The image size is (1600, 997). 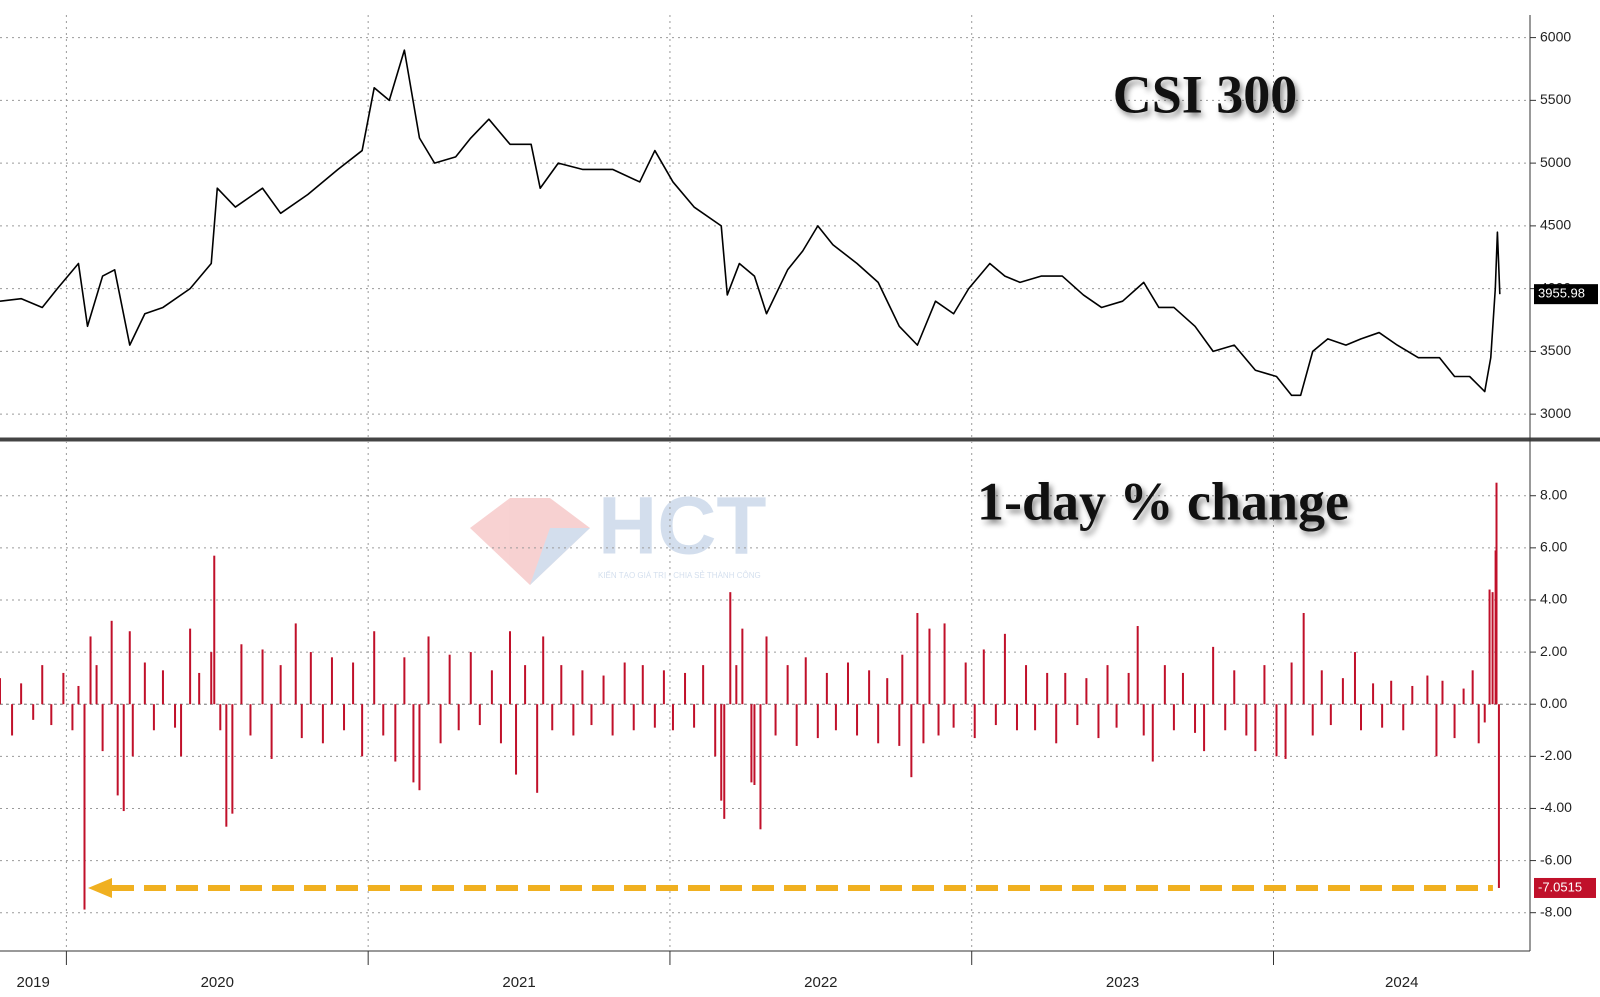 I want to click on y-tick-label: 0.00, so click(x=1553, y=703).